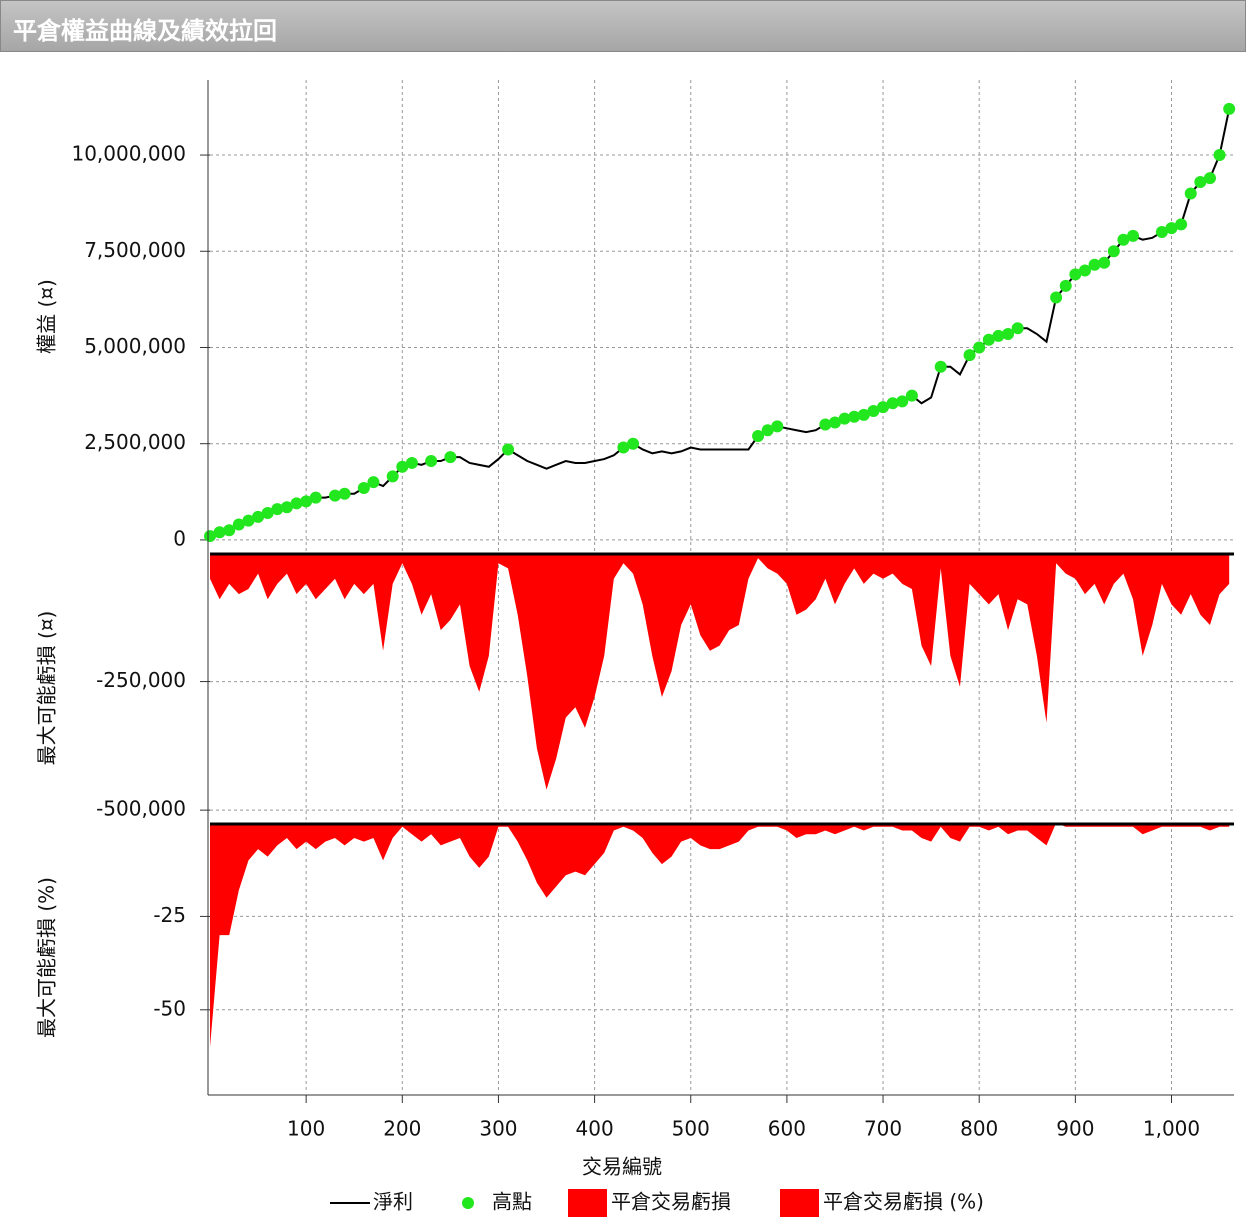 Image resolution: width=1246 pixels, height=1224 pixels. I want to click on title: 平倉權益曲線及績效拉回, so click(145, 31).